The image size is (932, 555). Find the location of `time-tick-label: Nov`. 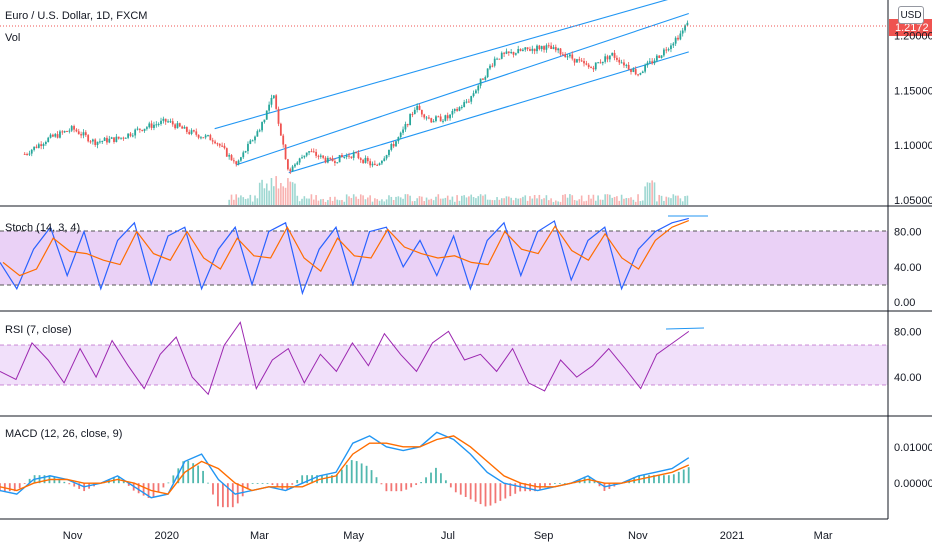

time-tick-label: Nov is located at coordinates (73, 536).